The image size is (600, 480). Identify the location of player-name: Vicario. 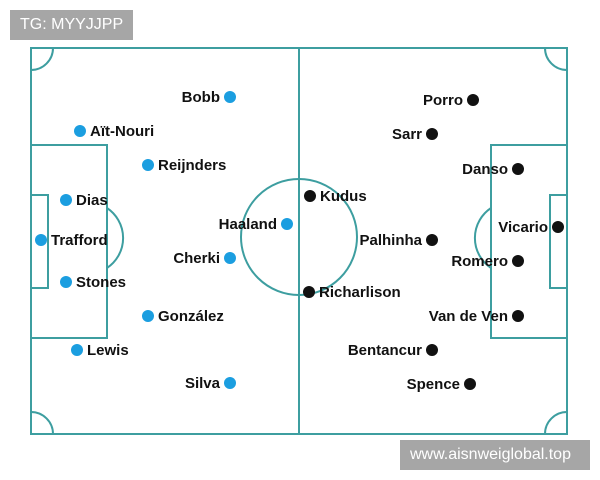
(523, 227).